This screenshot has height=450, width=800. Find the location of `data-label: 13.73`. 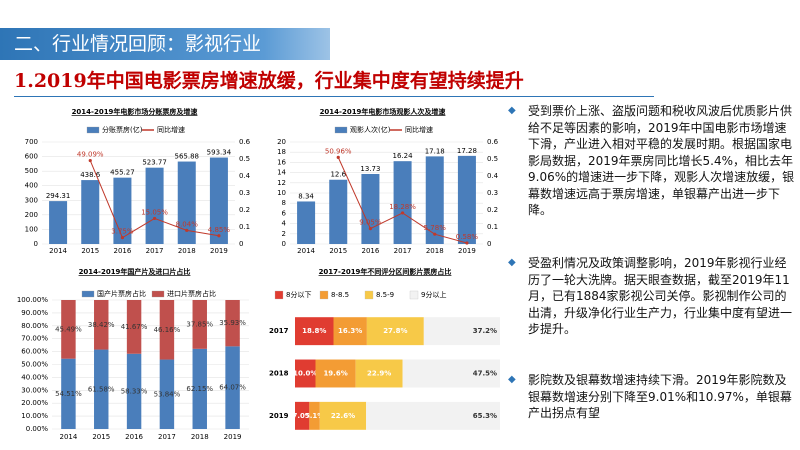

data-label: 13.73 is located at coordinates (370, 169).